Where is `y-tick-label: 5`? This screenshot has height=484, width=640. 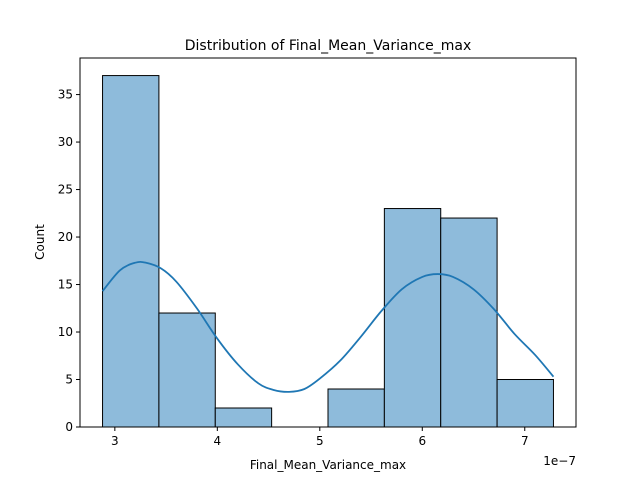
y-tick-label: 5 is located at coordinates (69, 380).